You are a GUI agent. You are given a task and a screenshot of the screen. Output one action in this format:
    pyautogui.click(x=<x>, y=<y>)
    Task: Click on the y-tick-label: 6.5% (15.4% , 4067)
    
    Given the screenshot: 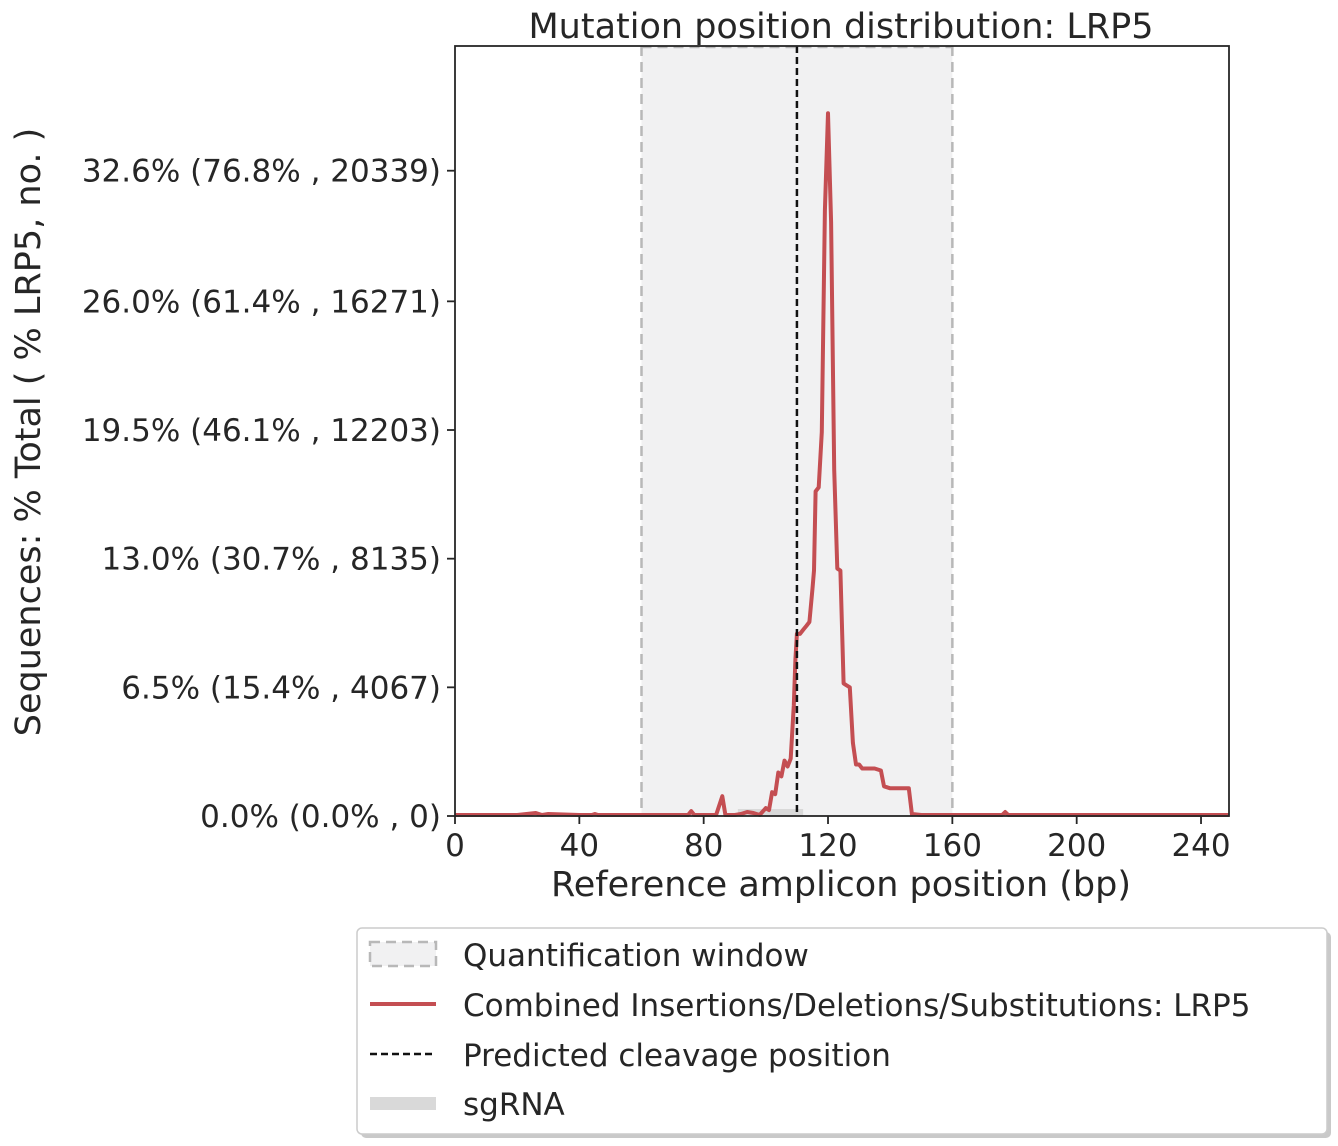 What is the action you would take?
    pyautogui.click(x=281, y=688)
    